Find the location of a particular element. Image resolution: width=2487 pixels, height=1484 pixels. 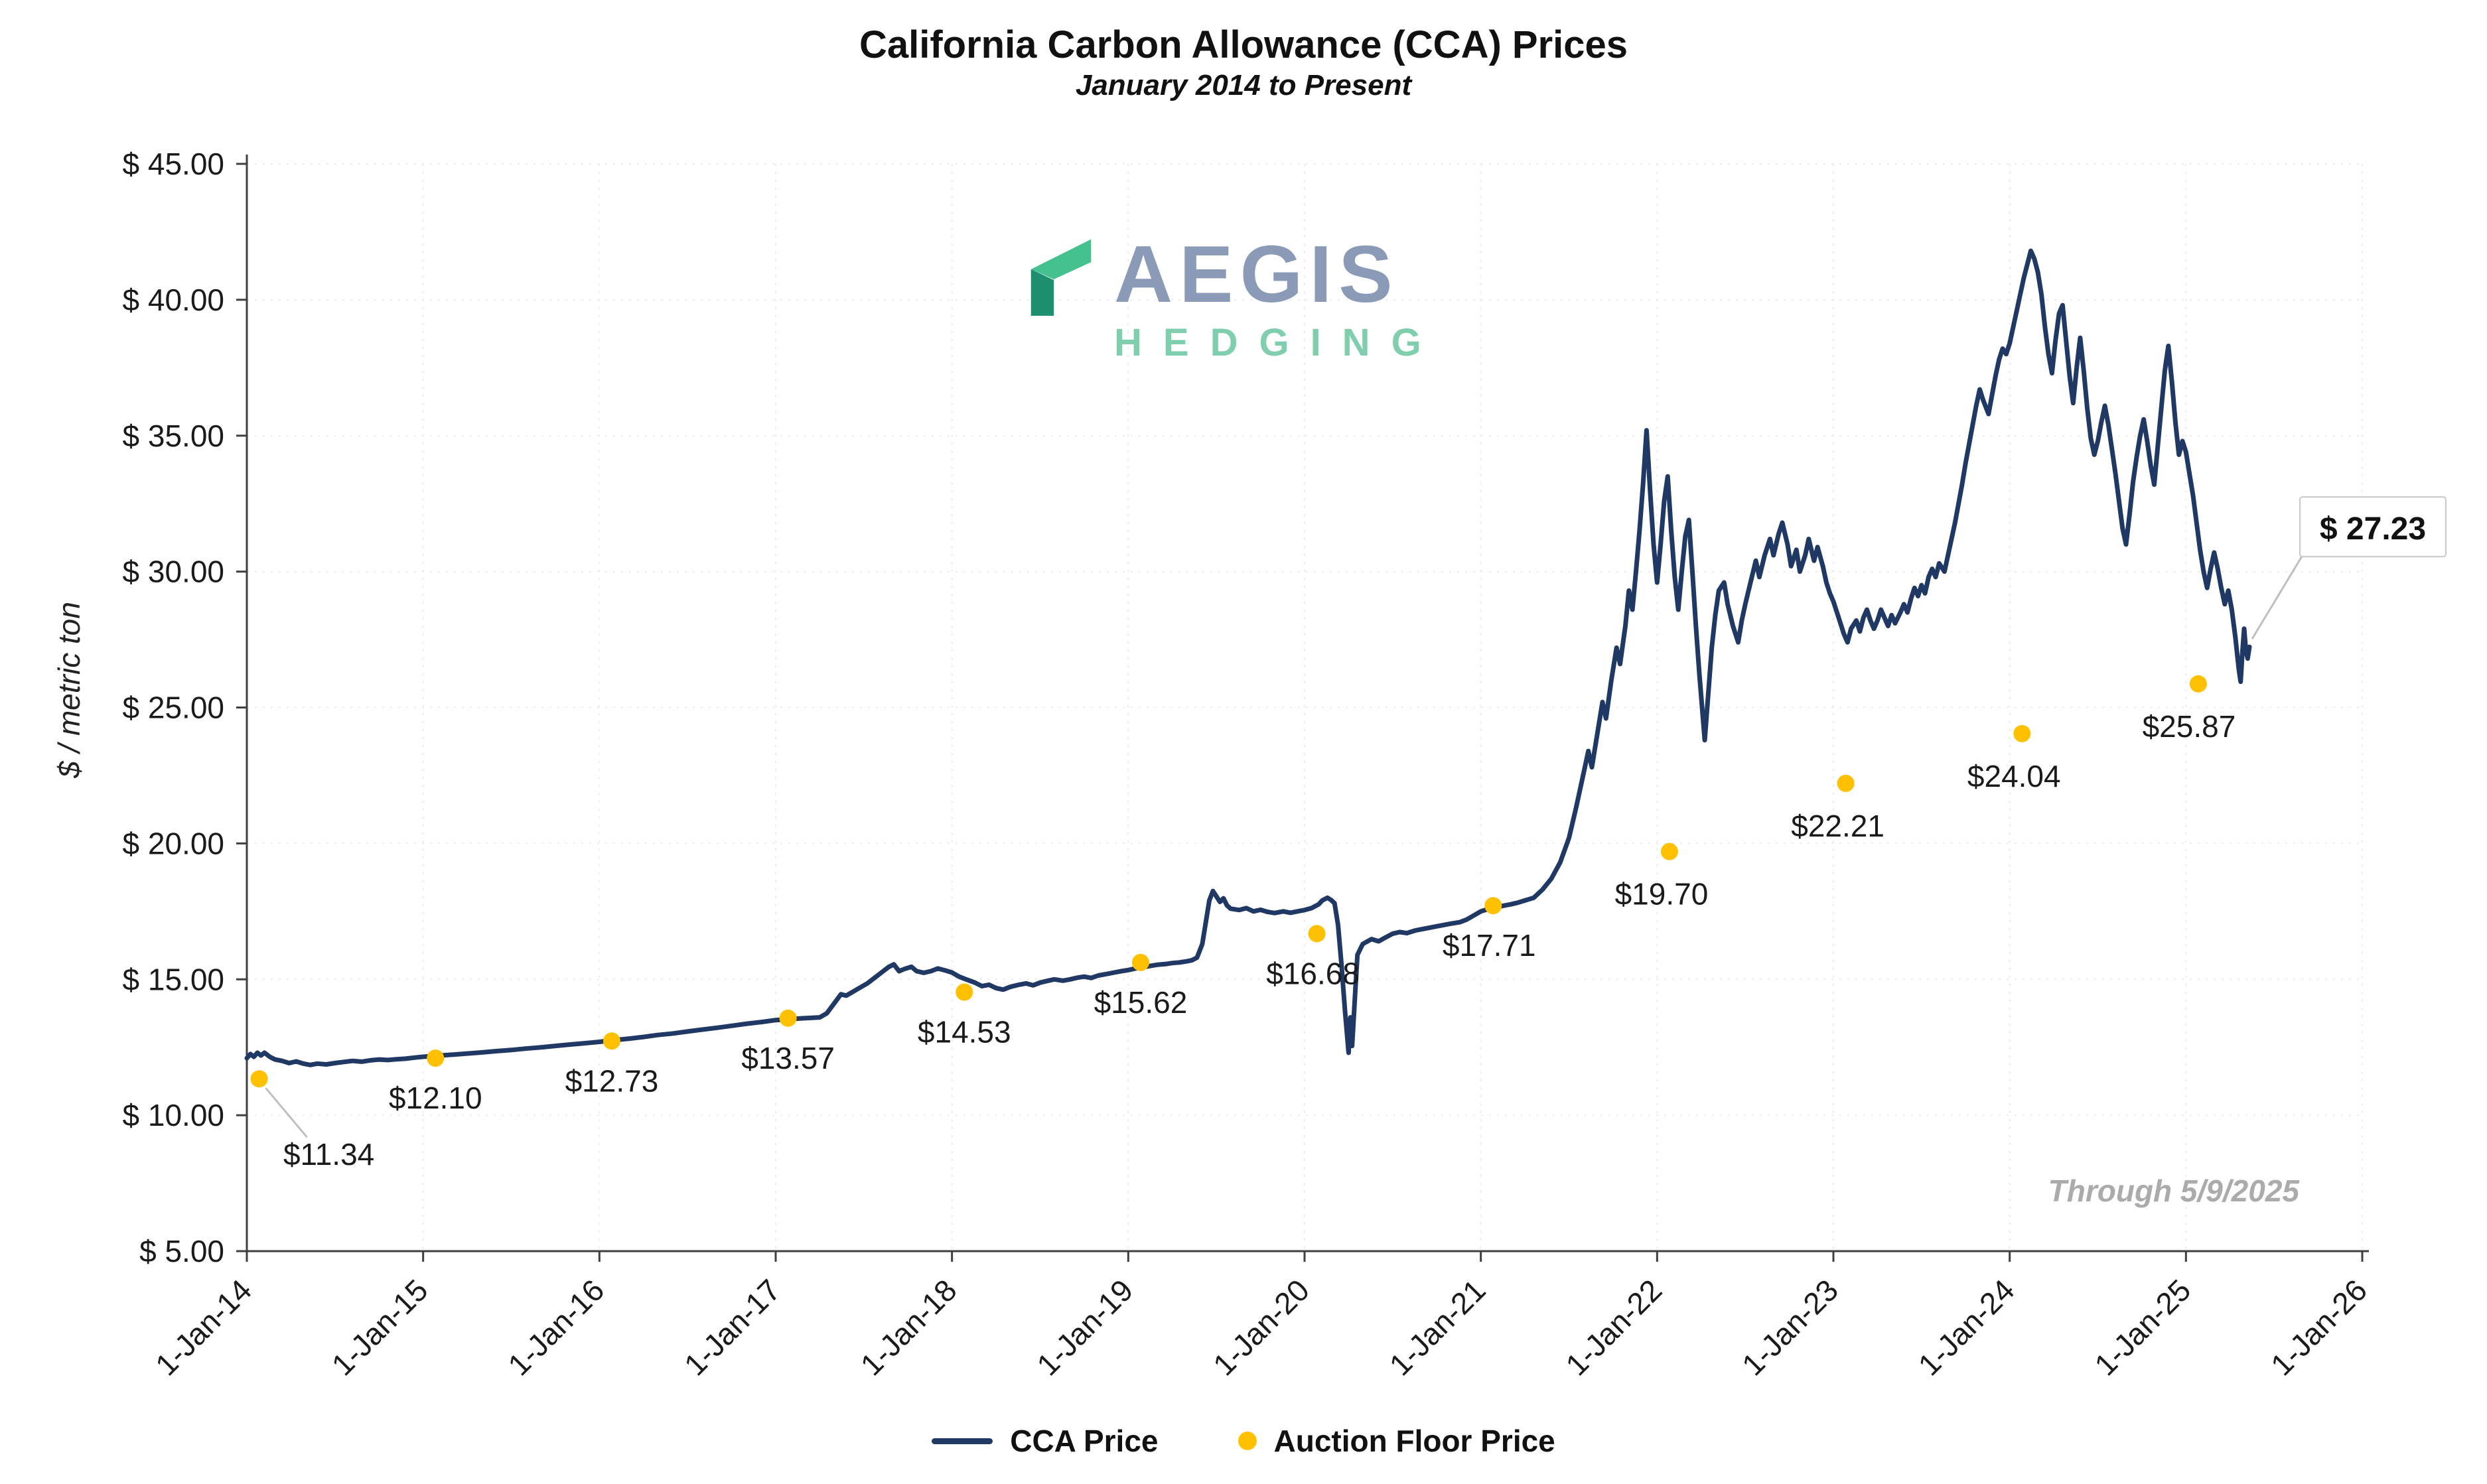

aegis-hedging-text: HEDGING is located at coordinates (1279, 342).